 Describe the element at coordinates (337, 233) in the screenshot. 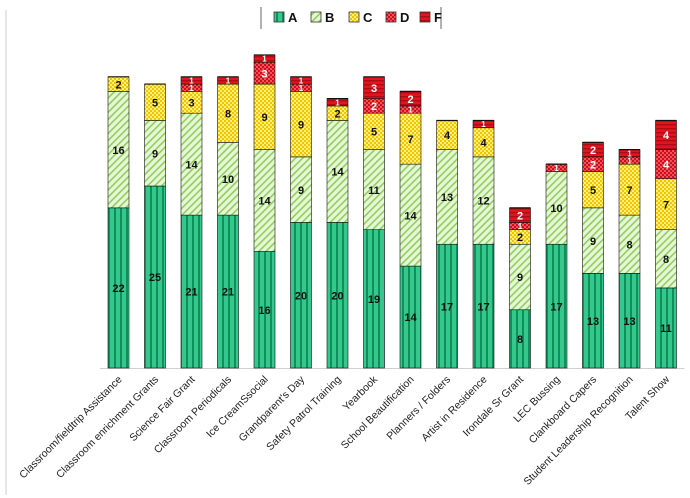

I see `bar-stack: 20 14 21` at that location.